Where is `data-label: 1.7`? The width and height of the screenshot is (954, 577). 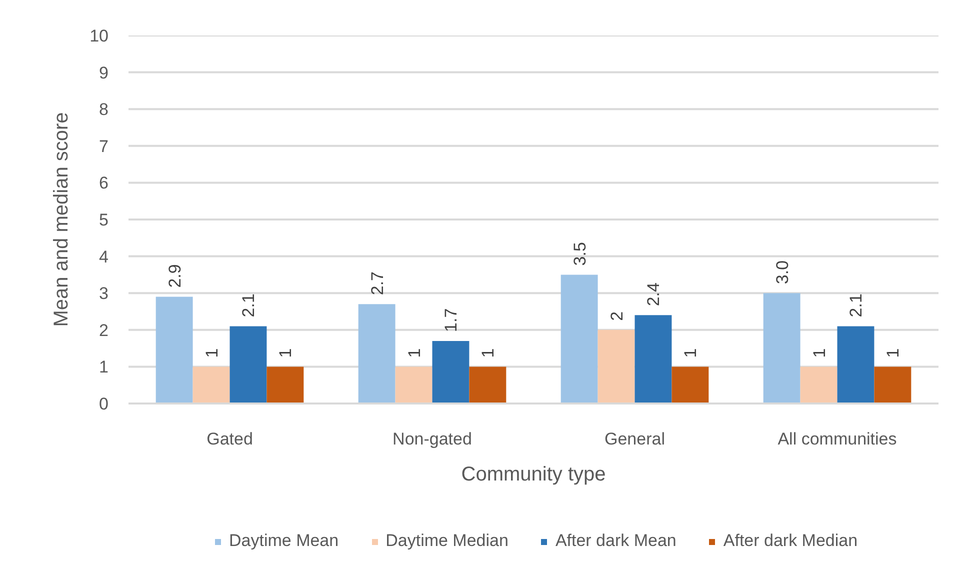 data-label: 1.7 is located at coordinates (451, 320).